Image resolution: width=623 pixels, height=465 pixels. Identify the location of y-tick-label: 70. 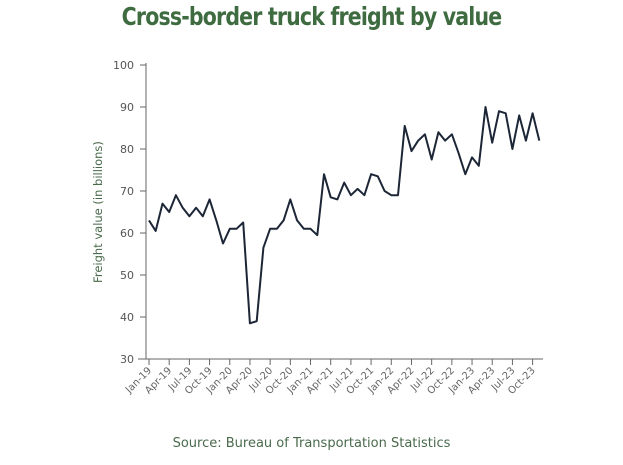
(127, 191).